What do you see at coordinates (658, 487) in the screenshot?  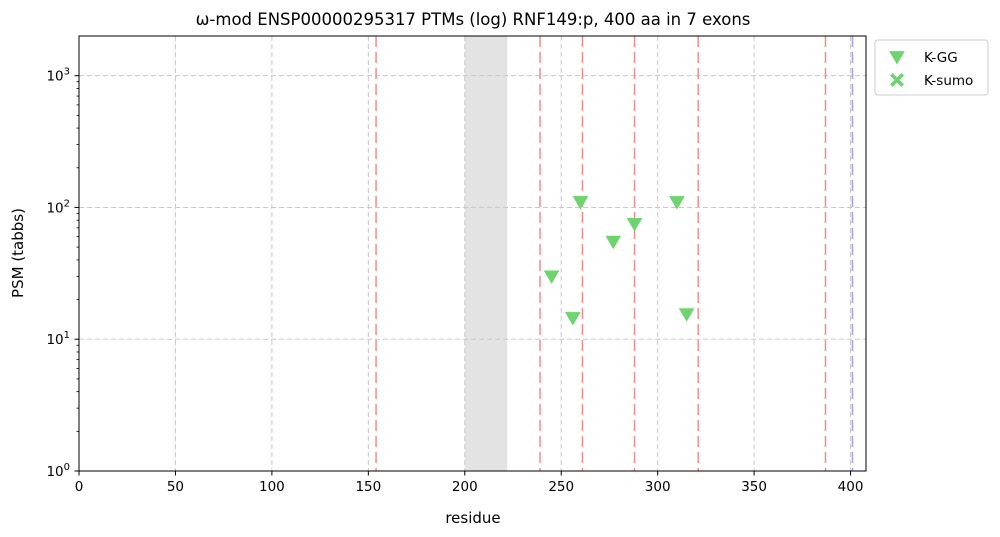 I see `x-tick-label: 300` at bounding box center [658, 487].